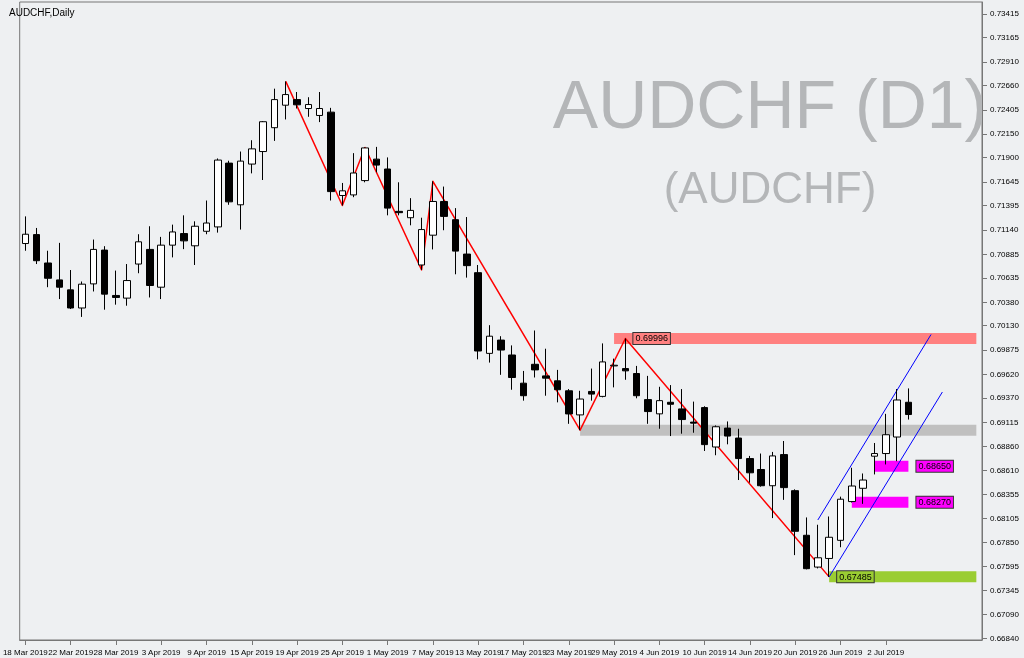 Image resolution: width=1024 pixels, height=658 pixels. Describe the element at coordinates (1005, 38) in the screenshot. I see `y-tick-label: 0.73165` at that location.